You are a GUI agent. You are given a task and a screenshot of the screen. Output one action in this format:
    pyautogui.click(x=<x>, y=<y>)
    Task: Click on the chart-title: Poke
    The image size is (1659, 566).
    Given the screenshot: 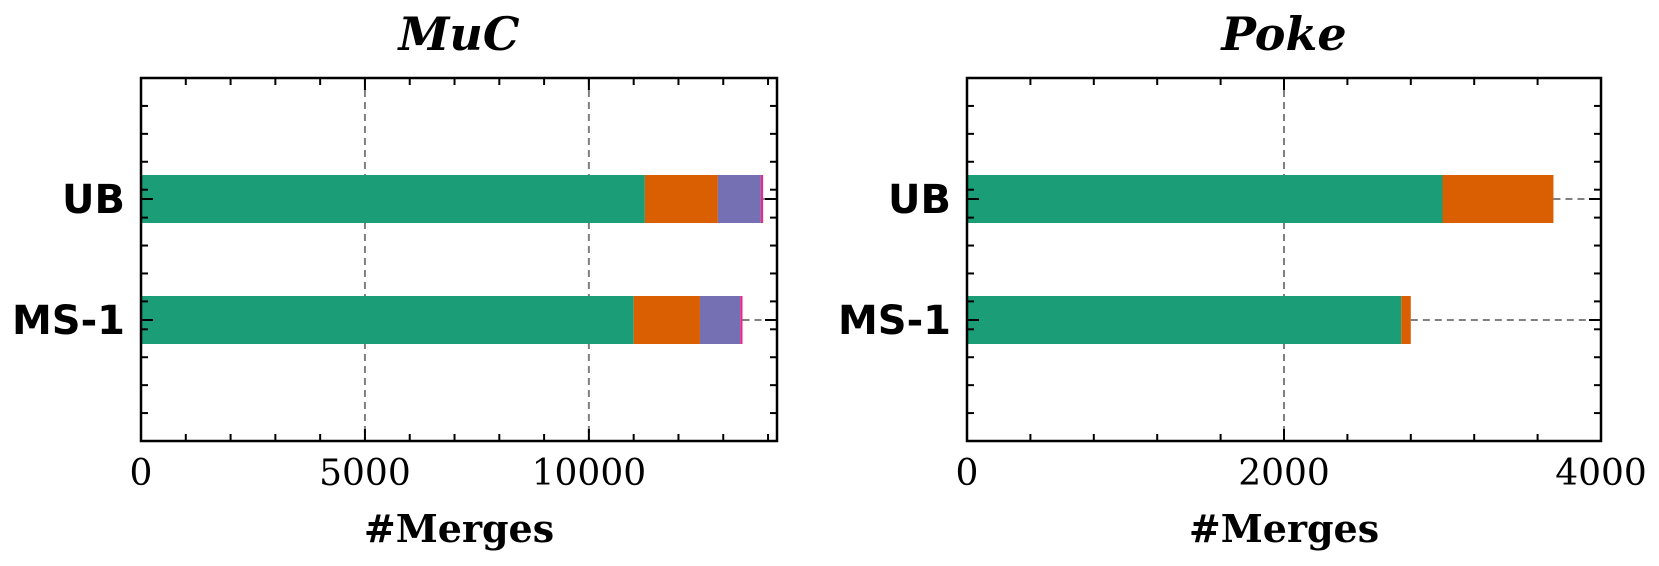 What is the action you would take?
    pyautogui.click(x=1282, y=34)
    